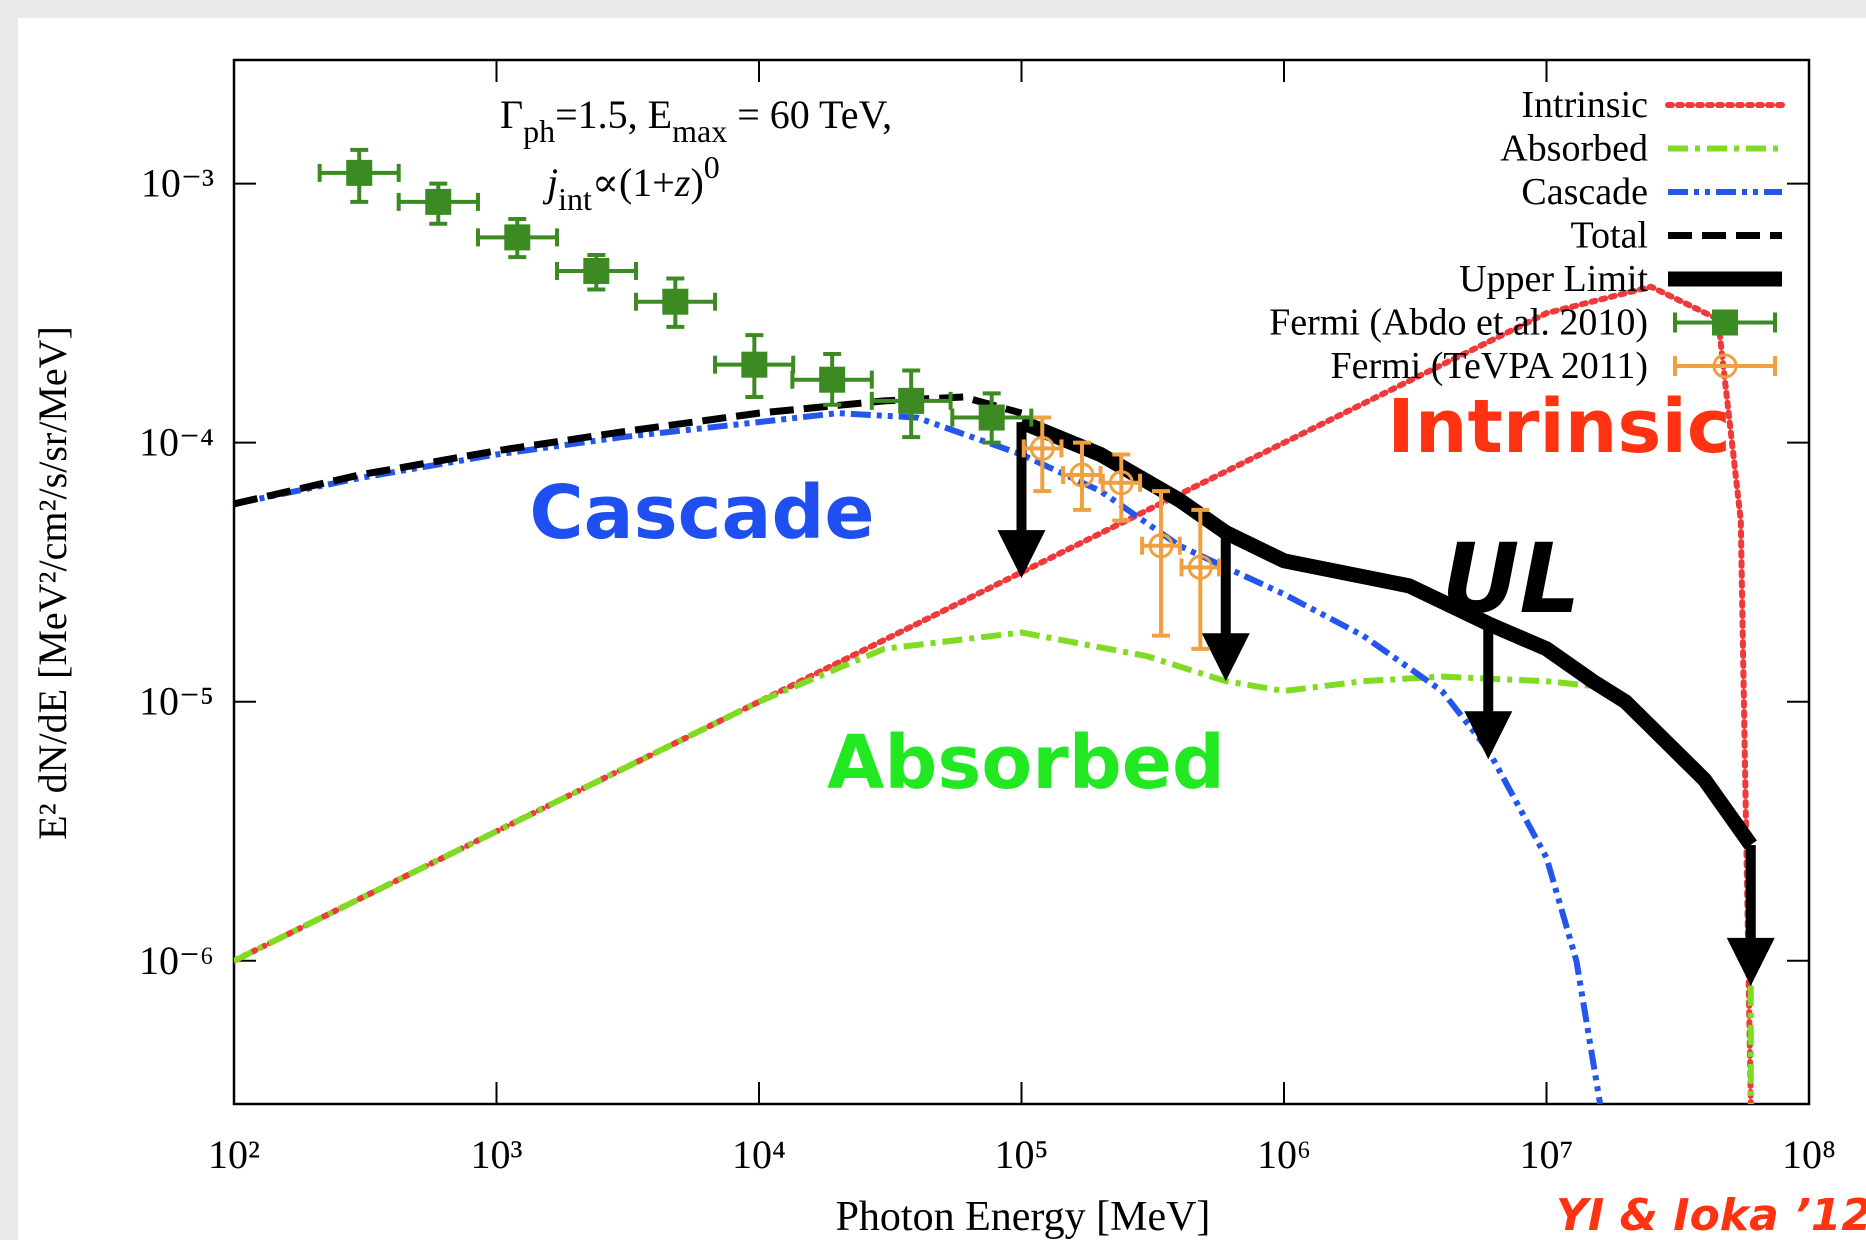 The height and width of the screenshot is (1240, 1866). What do you see at coordinates (1489, 366) in the screenshot?
I see `legend-label: Fermi (TeVPA 2011)` at bounding box center [1489, 366].